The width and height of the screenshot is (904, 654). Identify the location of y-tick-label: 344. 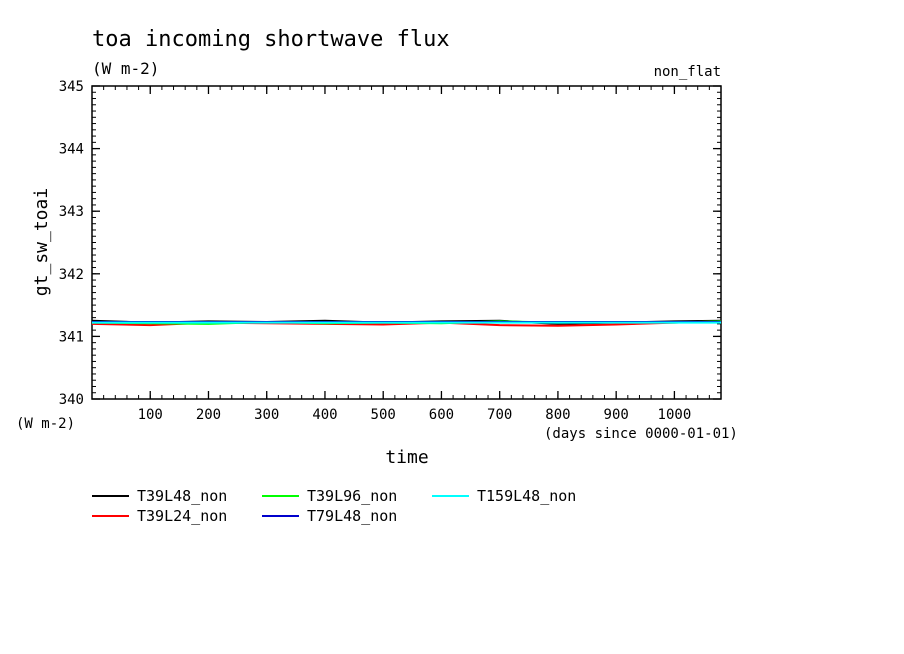
(71, 150).